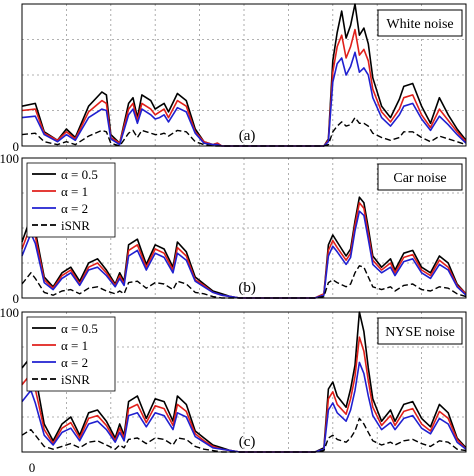 Image resolution: width=474 pixels, height=476 pixels. What do you see at coordinates (247, 288) in the screenshot?
I see `panel-tag: (b)` at bounding box center [247, 288].